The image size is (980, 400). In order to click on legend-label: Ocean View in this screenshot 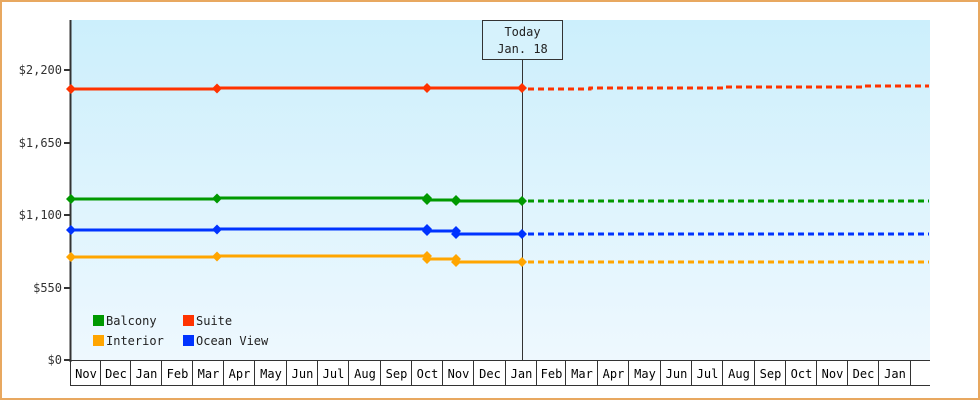, I will do `click(232, 341)`.